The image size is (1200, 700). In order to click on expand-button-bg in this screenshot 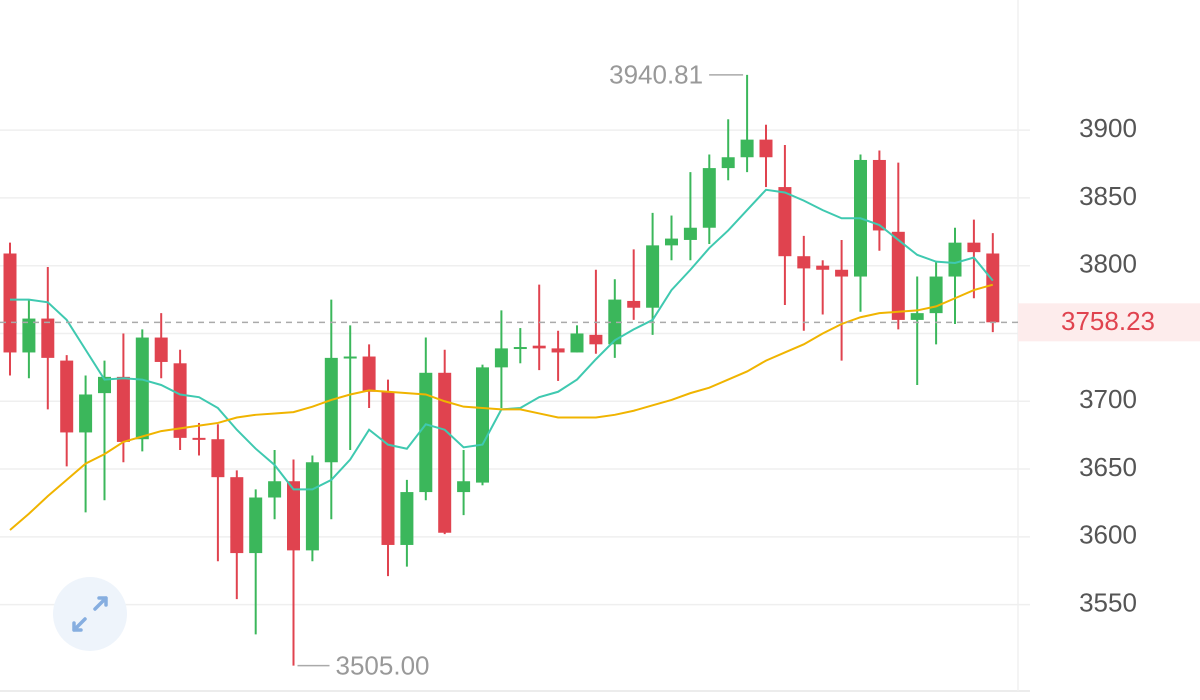, I will do `click(90, 614)`.